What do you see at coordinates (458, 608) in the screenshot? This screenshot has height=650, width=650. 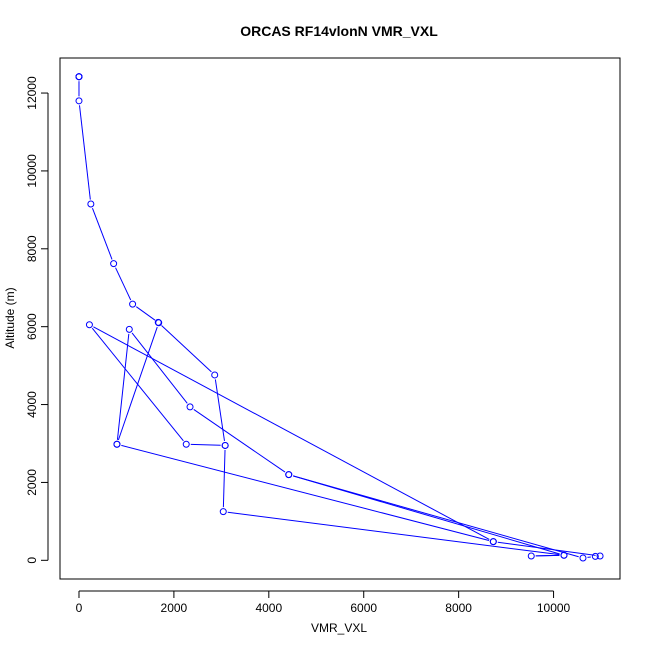 I see `x-tick-label: 8000` at bounding box center [458, 608].